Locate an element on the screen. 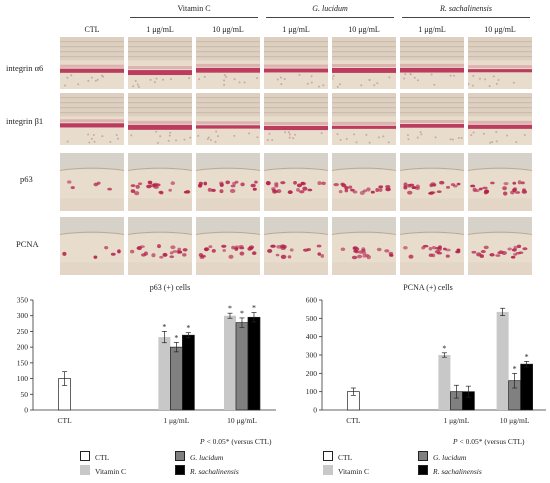 The image size is (550, 483). y-tick-label-pcna-500: 500 is located at coordinates (312, 318).